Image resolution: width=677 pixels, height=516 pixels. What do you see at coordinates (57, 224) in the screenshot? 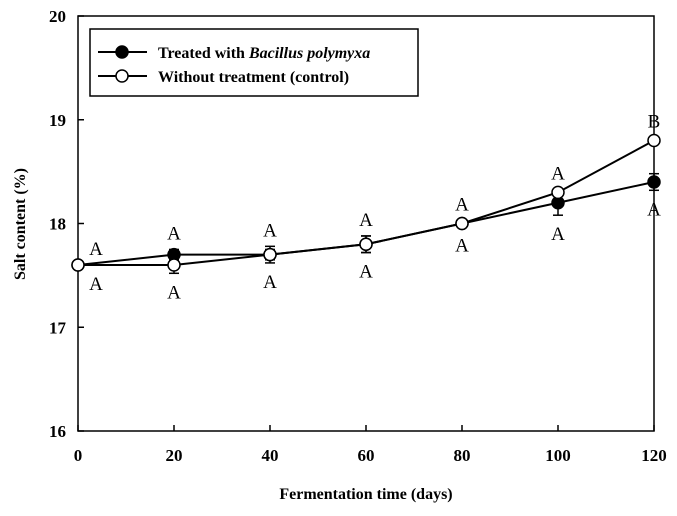
I see `y-tick-label: 18` at bounding box center [57, 224].